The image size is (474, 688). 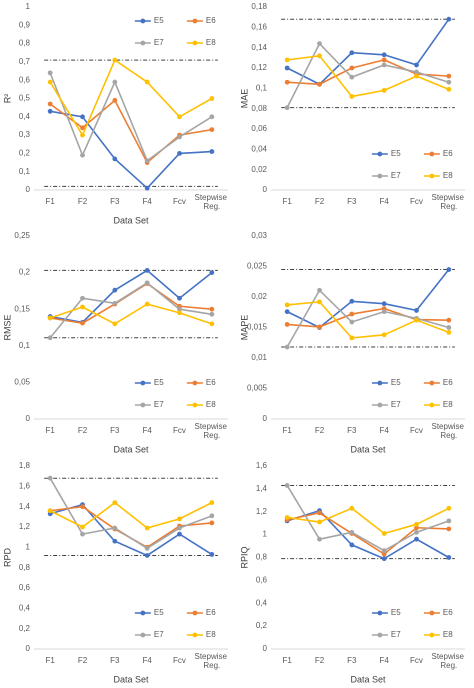 What do you see at coordinates (22, 382) in the screenshot?
I see `y-tick-label: 0,05` at bounding box center [22, 382].